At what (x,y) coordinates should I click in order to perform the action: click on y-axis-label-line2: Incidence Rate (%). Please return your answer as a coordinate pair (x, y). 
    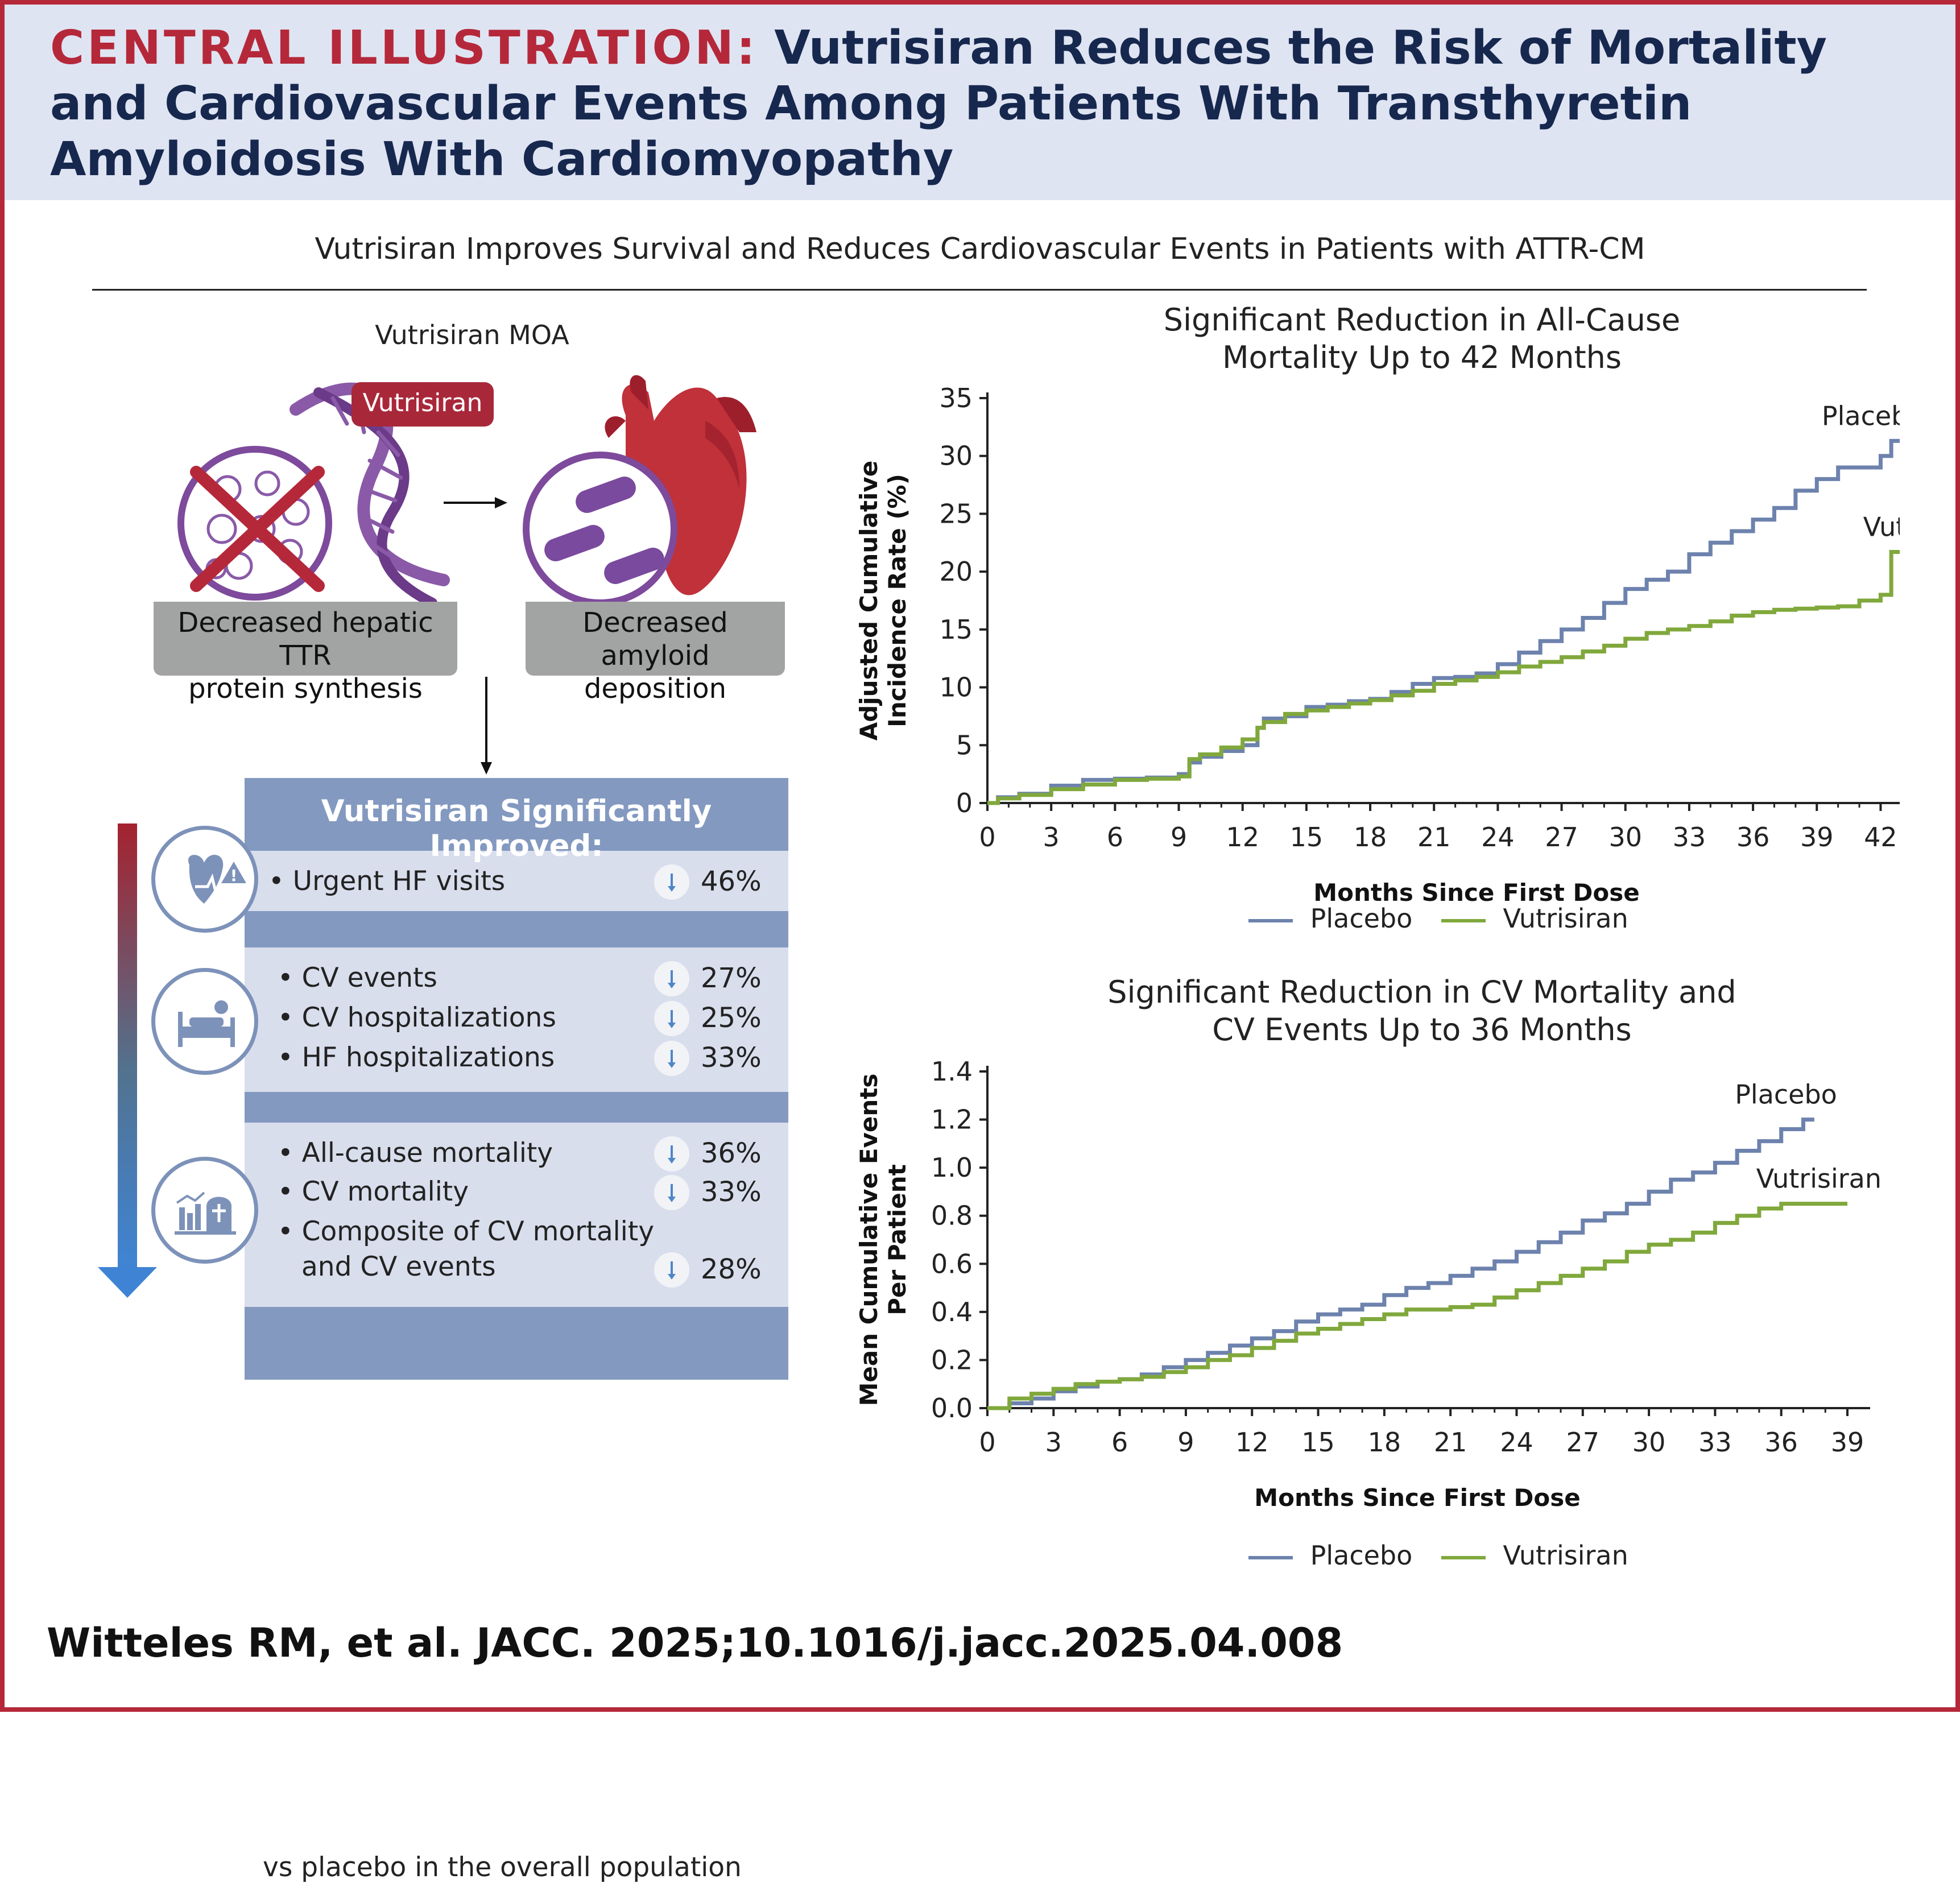
    Looking at the image, I should click on (897, 600).